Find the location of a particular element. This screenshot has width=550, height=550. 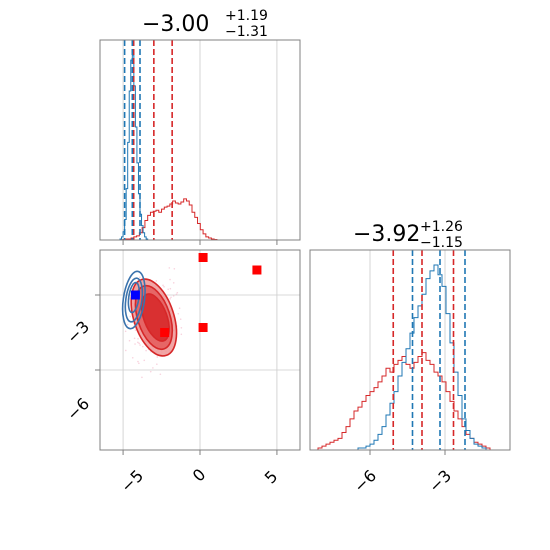

title-2-plus: +1.26 is located at coordinates (441, 227).